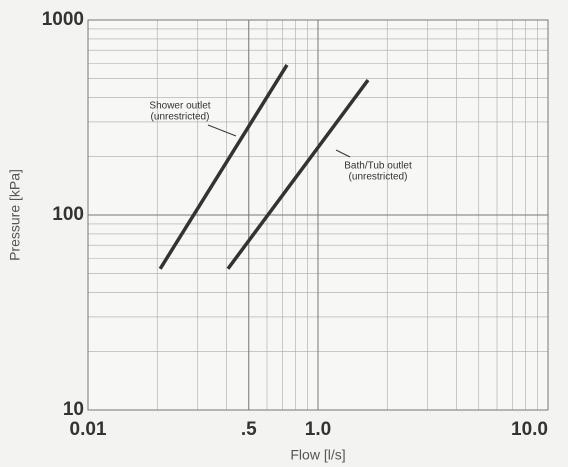 This screenshot has width=568, height=467. I want to click on y-axis-label: Pressure [kPa], so click(15, 215).